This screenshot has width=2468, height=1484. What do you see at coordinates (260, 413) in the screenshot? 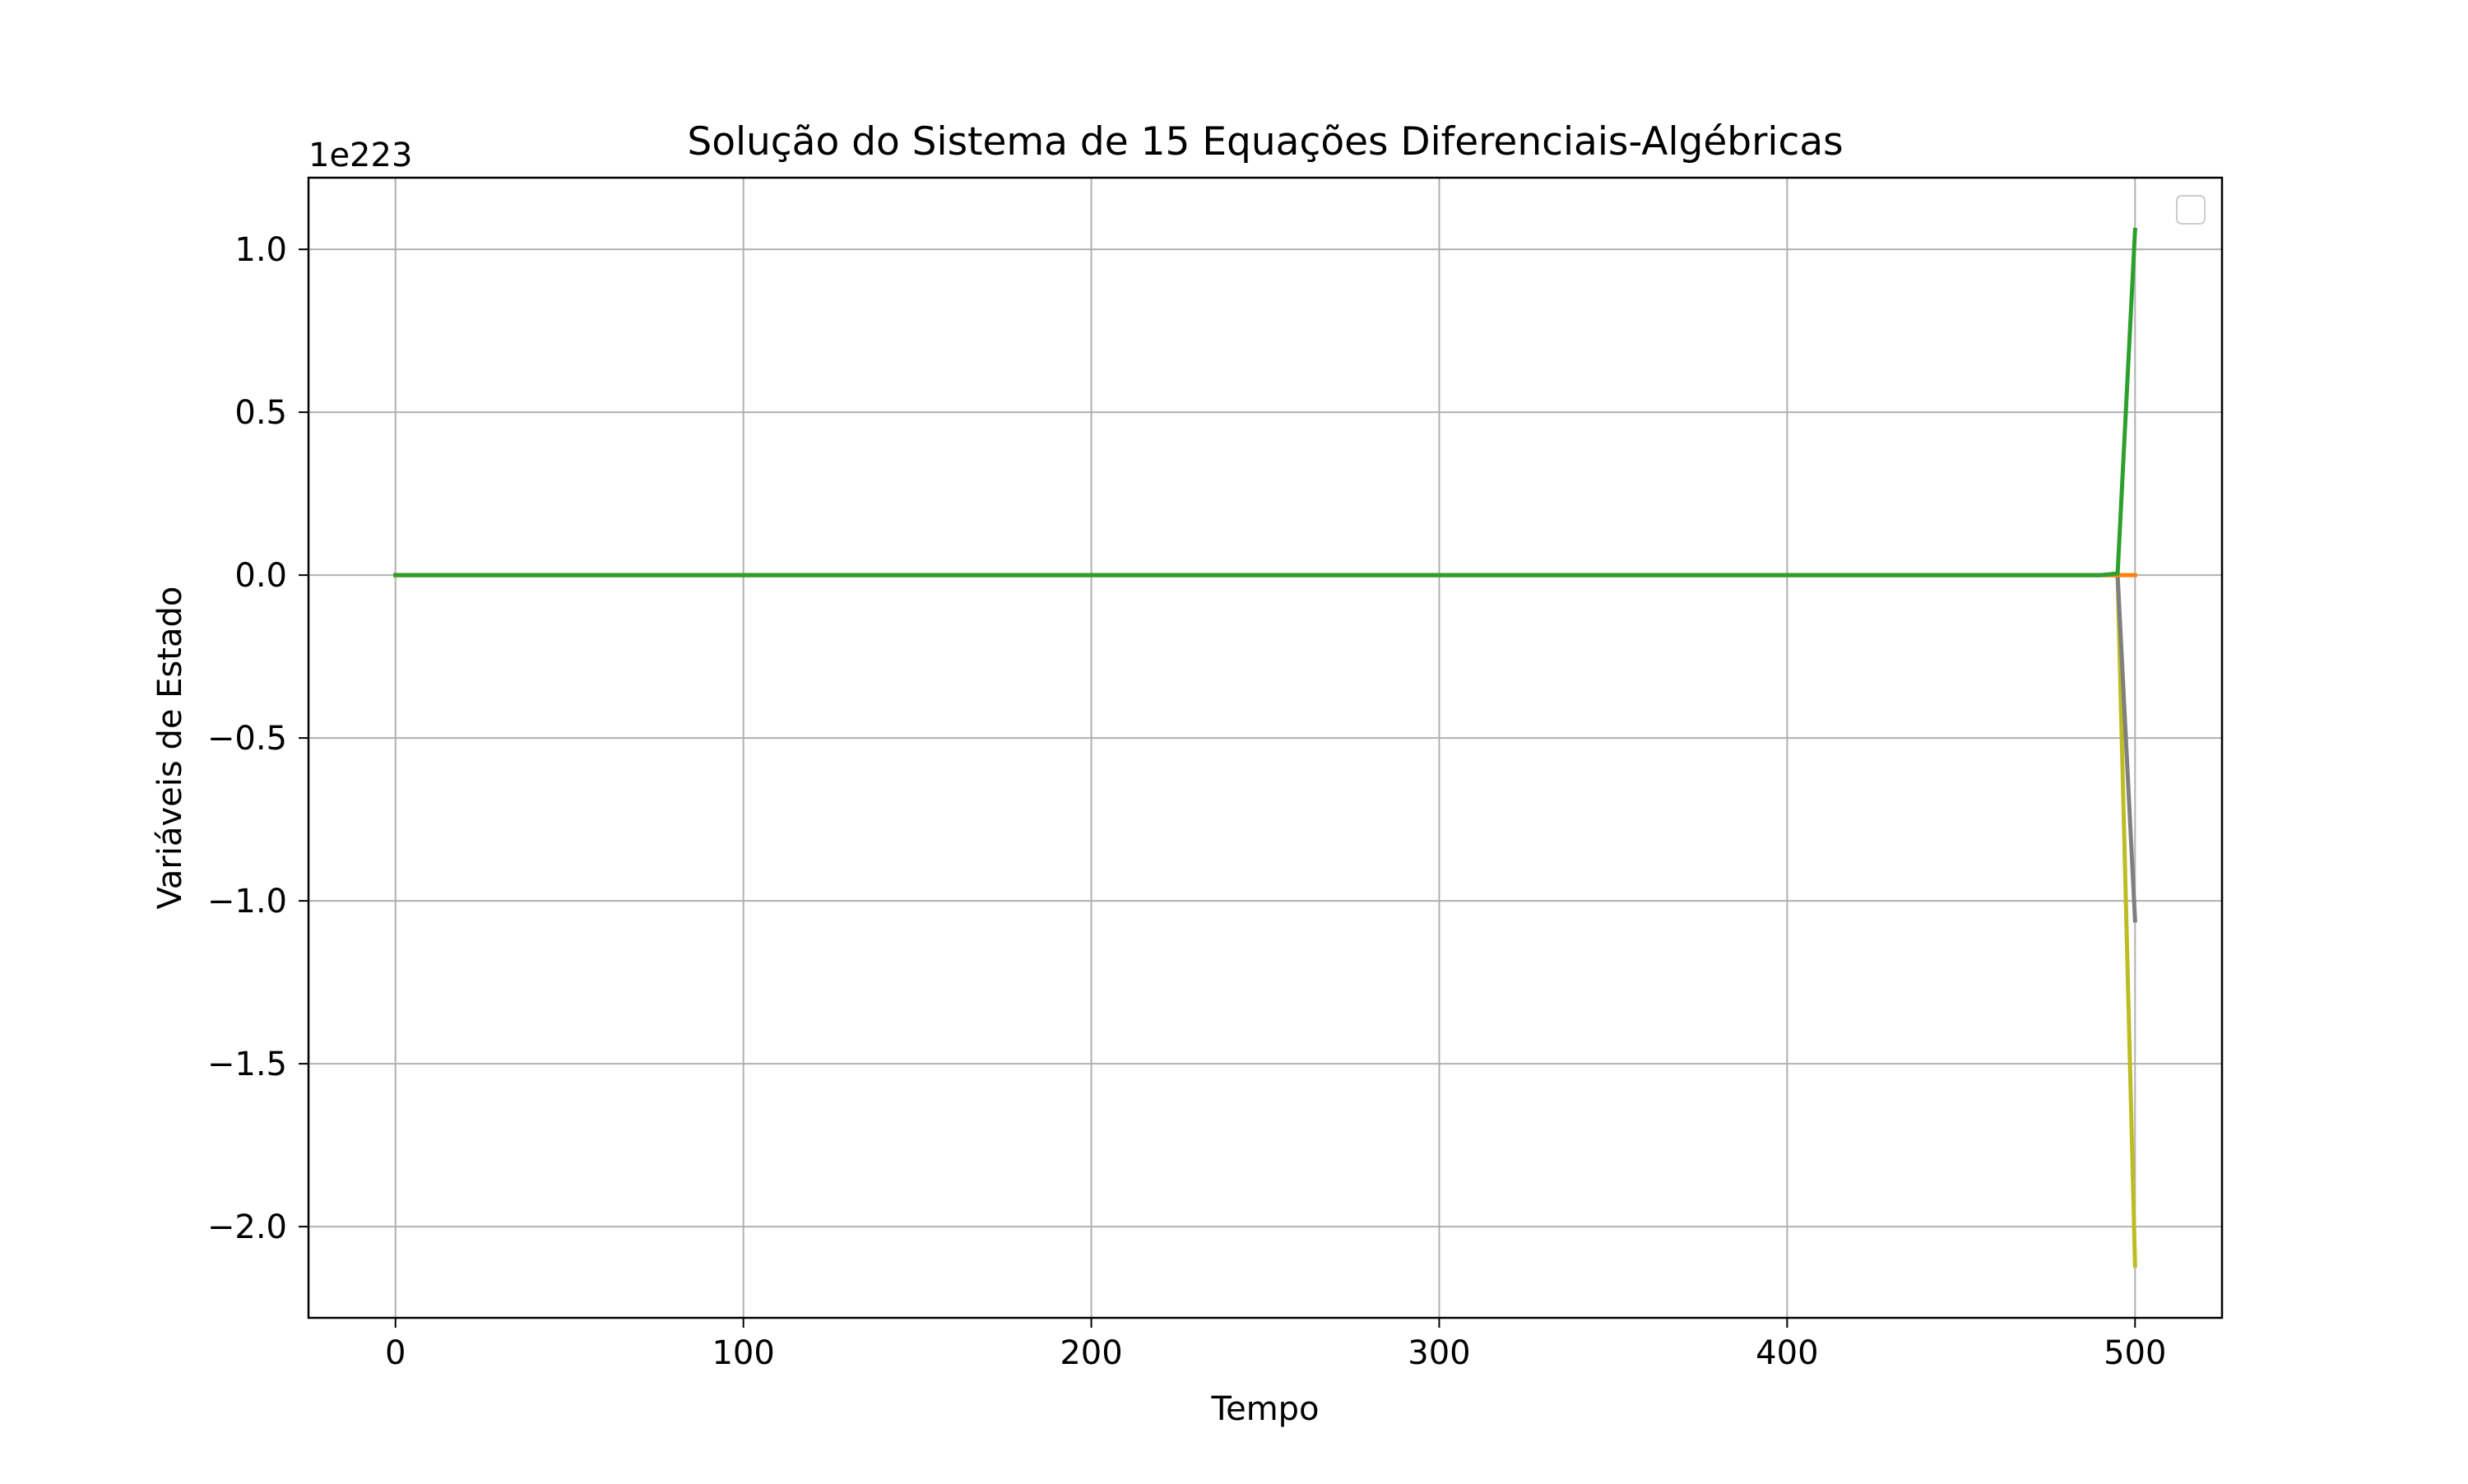
I see `y-tick-label: 0.5` at bounding box center [260, 413].